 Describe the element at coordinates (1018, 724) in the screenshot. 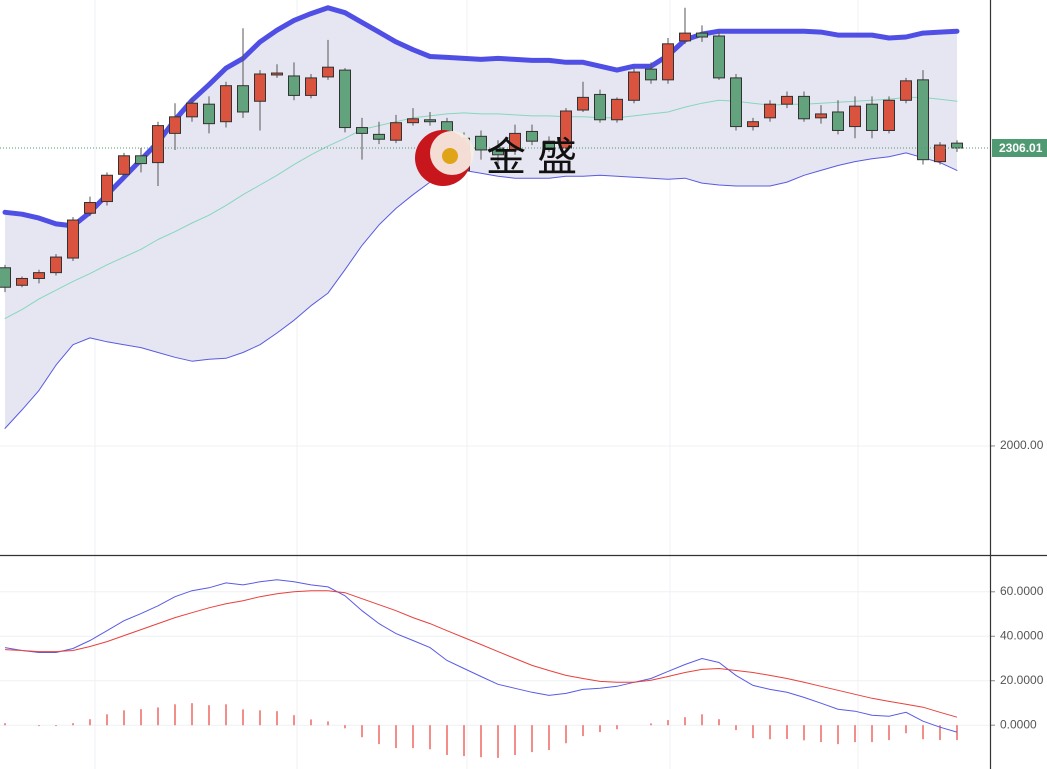

I see `y-tick-label: 0.0000` at that location.